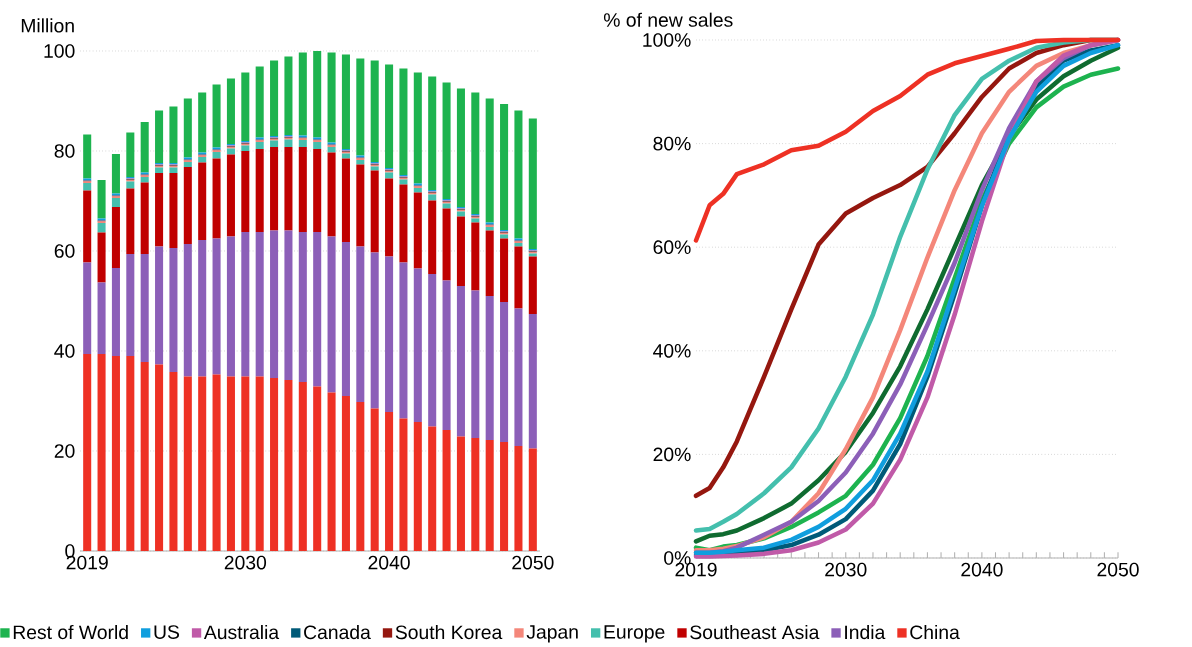  What do you see at coordinates (64, 251) in the screenshot?
I see `y-tick-label: 60` at bounding box center [64, 251].